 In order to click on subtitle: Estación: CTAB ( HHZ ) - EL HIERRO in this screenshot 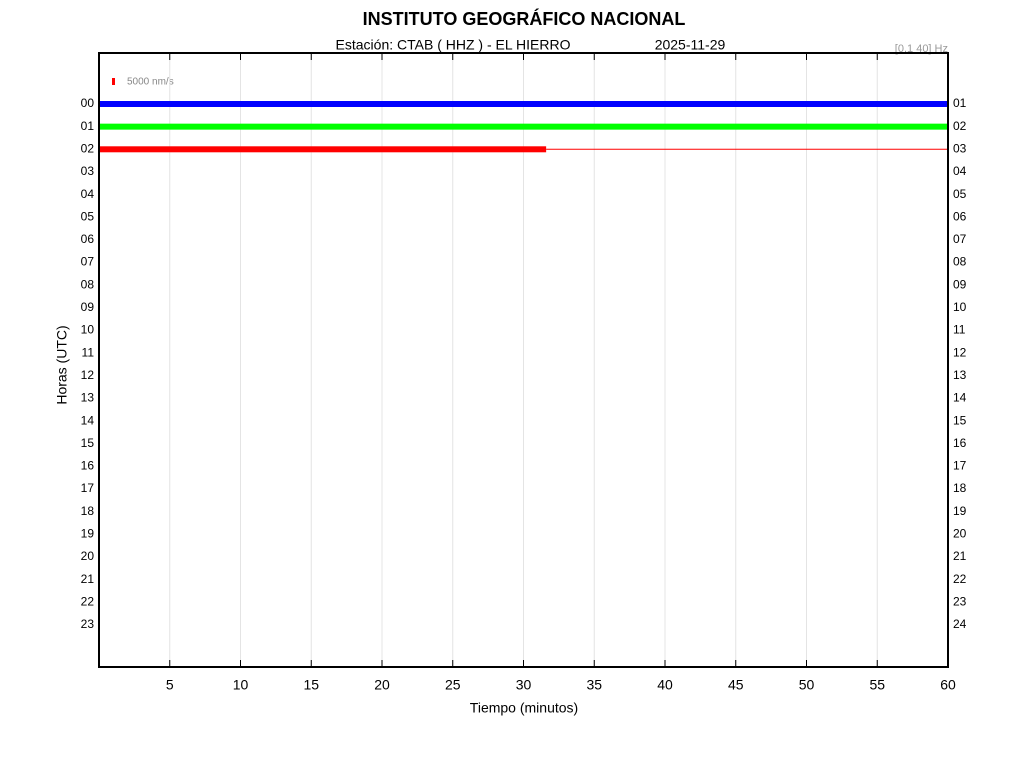, I will do `click(453, 45)`.